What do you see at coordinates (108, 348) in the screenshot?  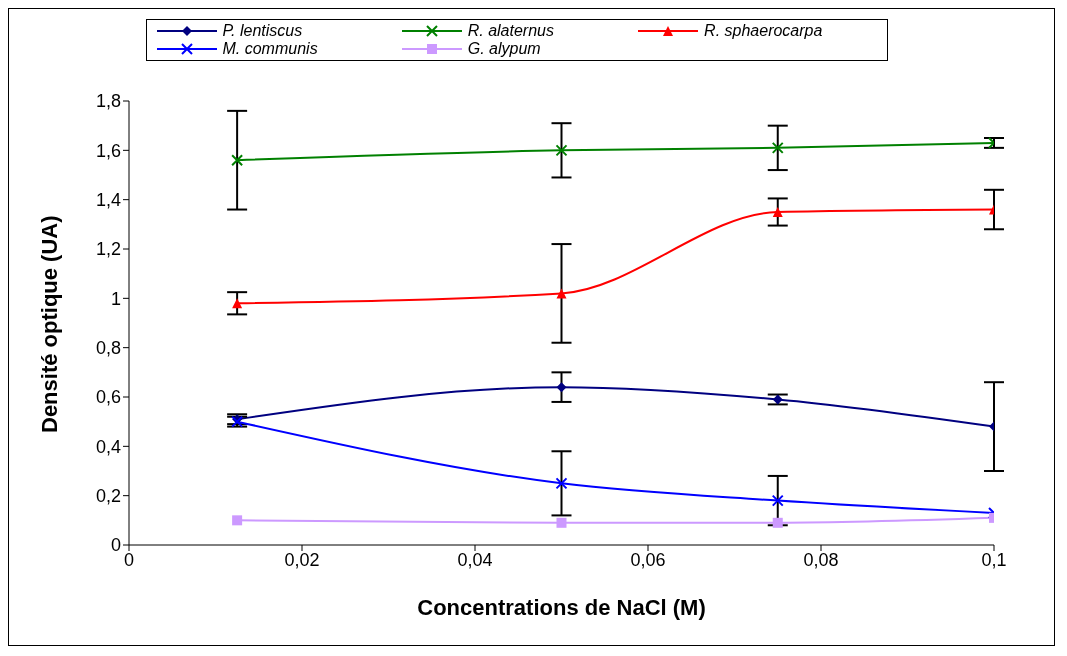 I see `y-tick-label: 0,8` at bounding box center [108, 348].